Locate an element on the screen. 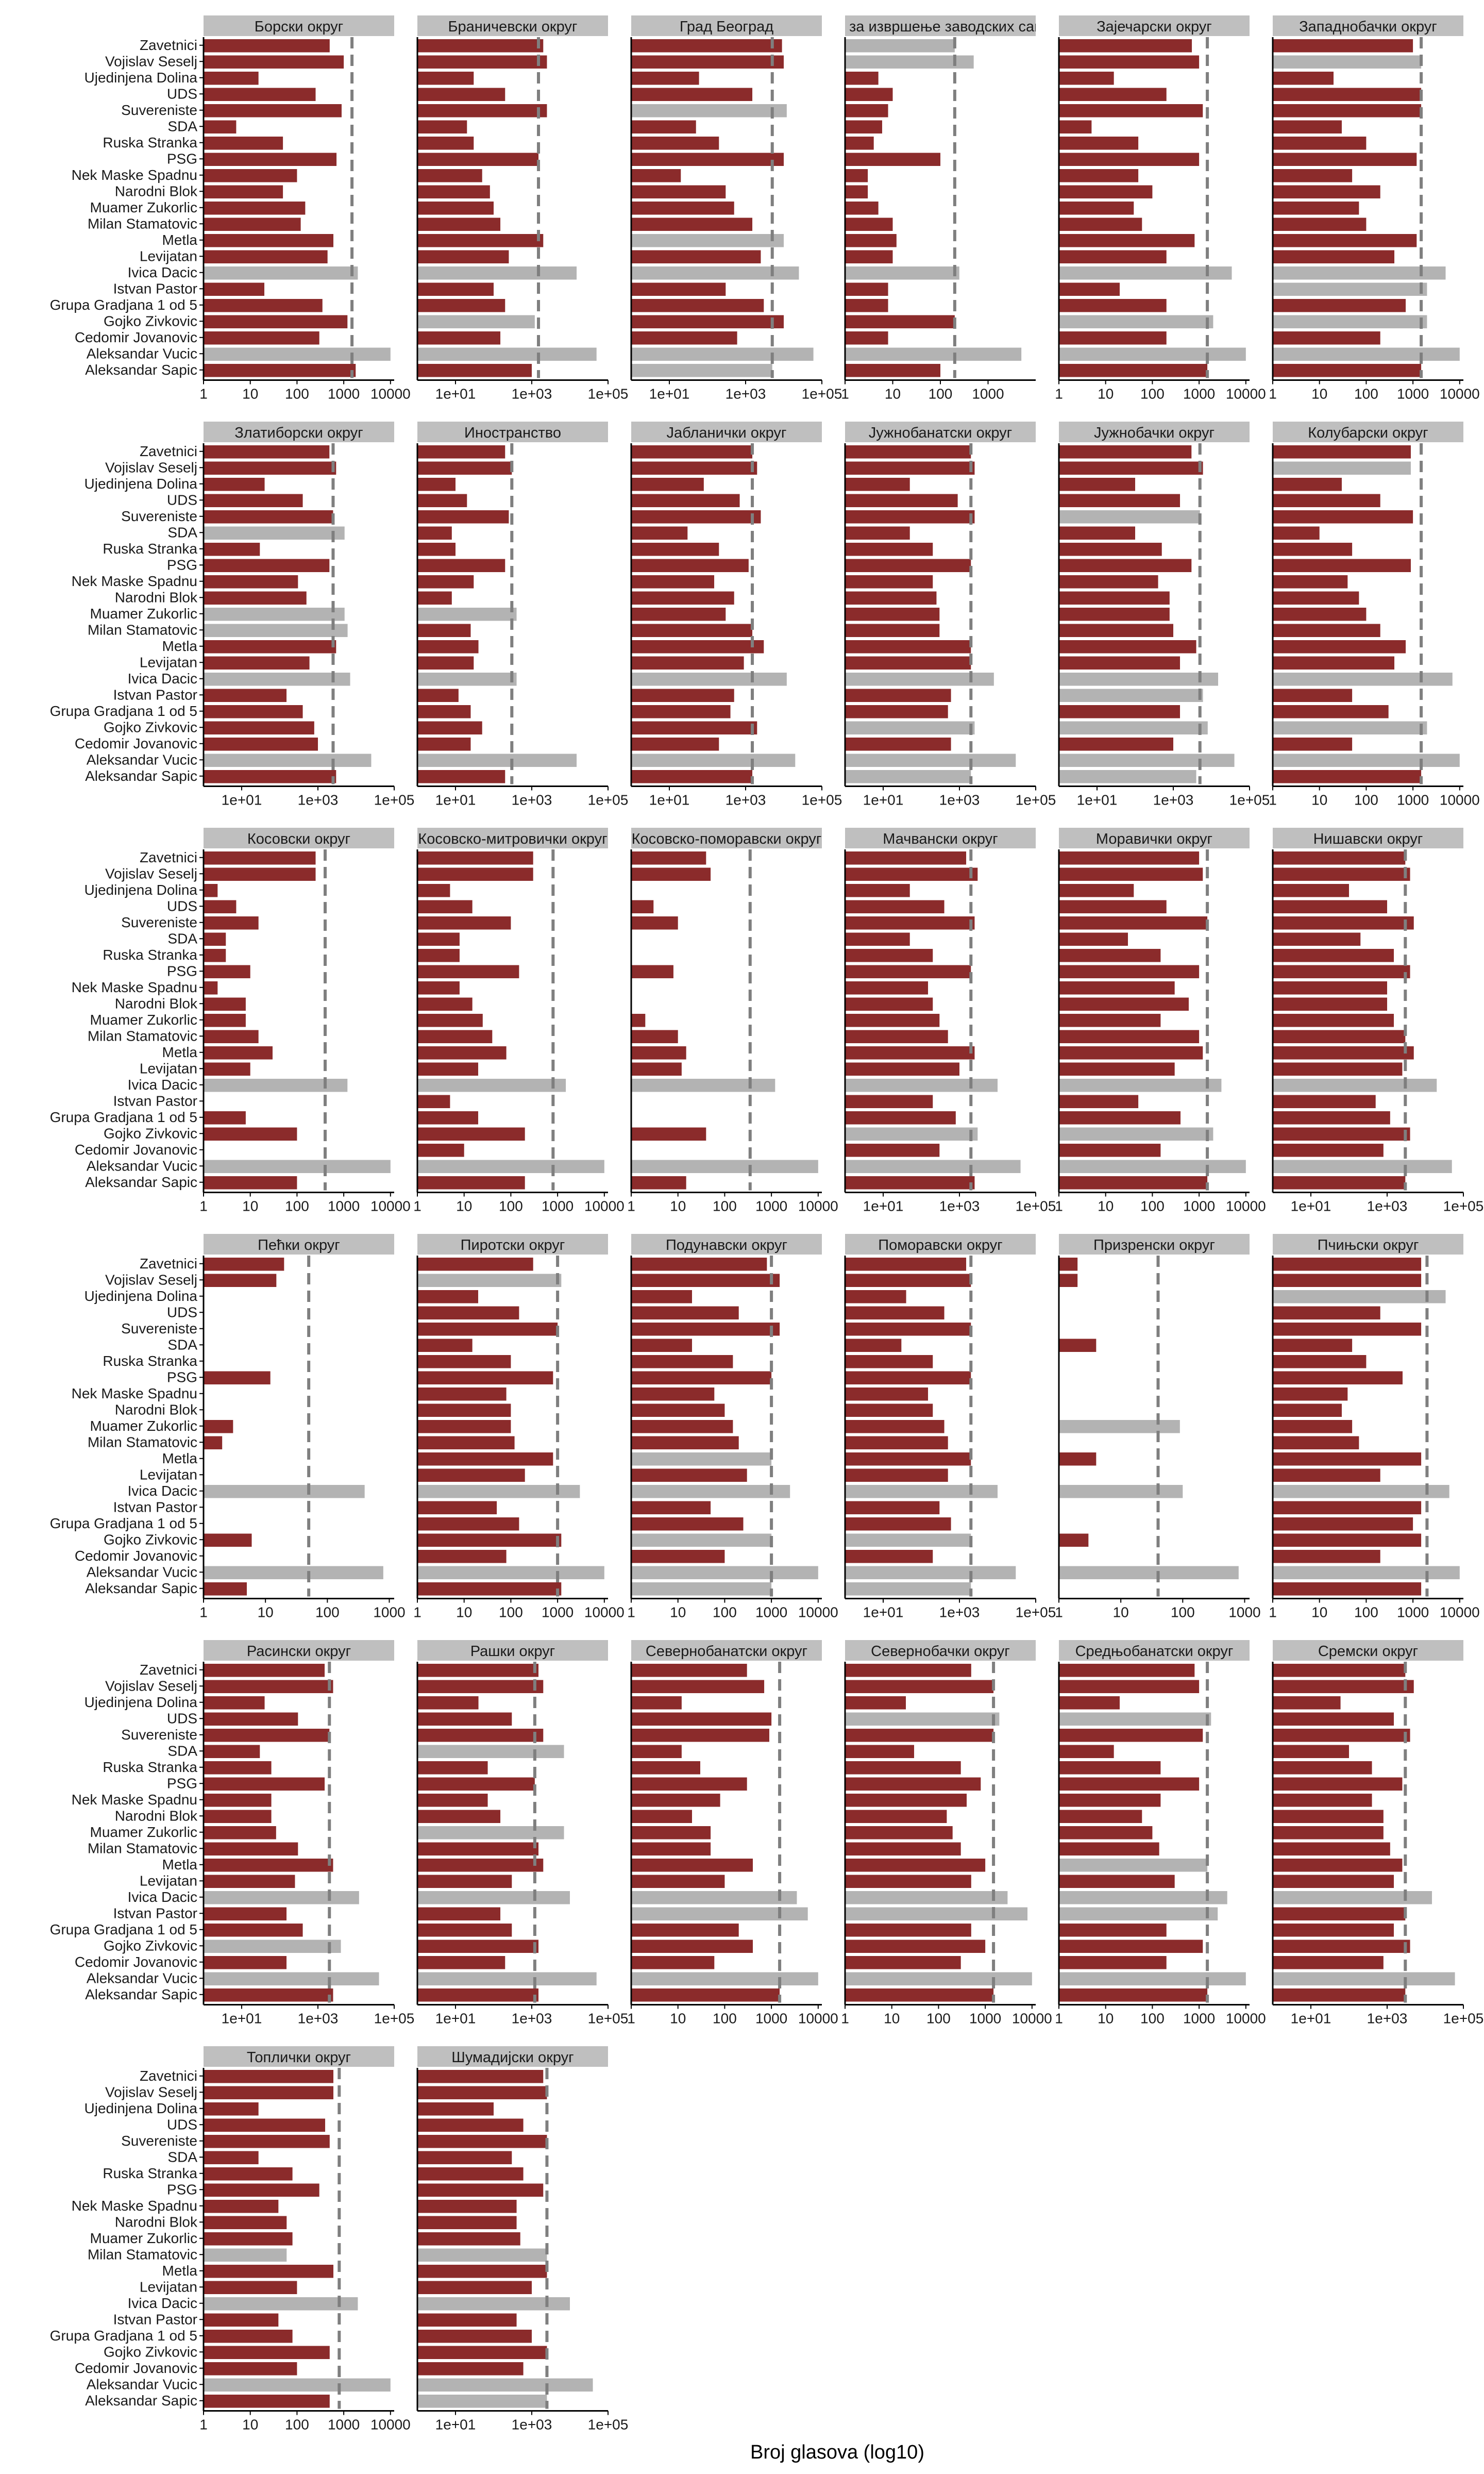 The width and height of the screenshot is (1484, 2474). x-tick-label: 1e+01 is located at coordinates (455, 2425).